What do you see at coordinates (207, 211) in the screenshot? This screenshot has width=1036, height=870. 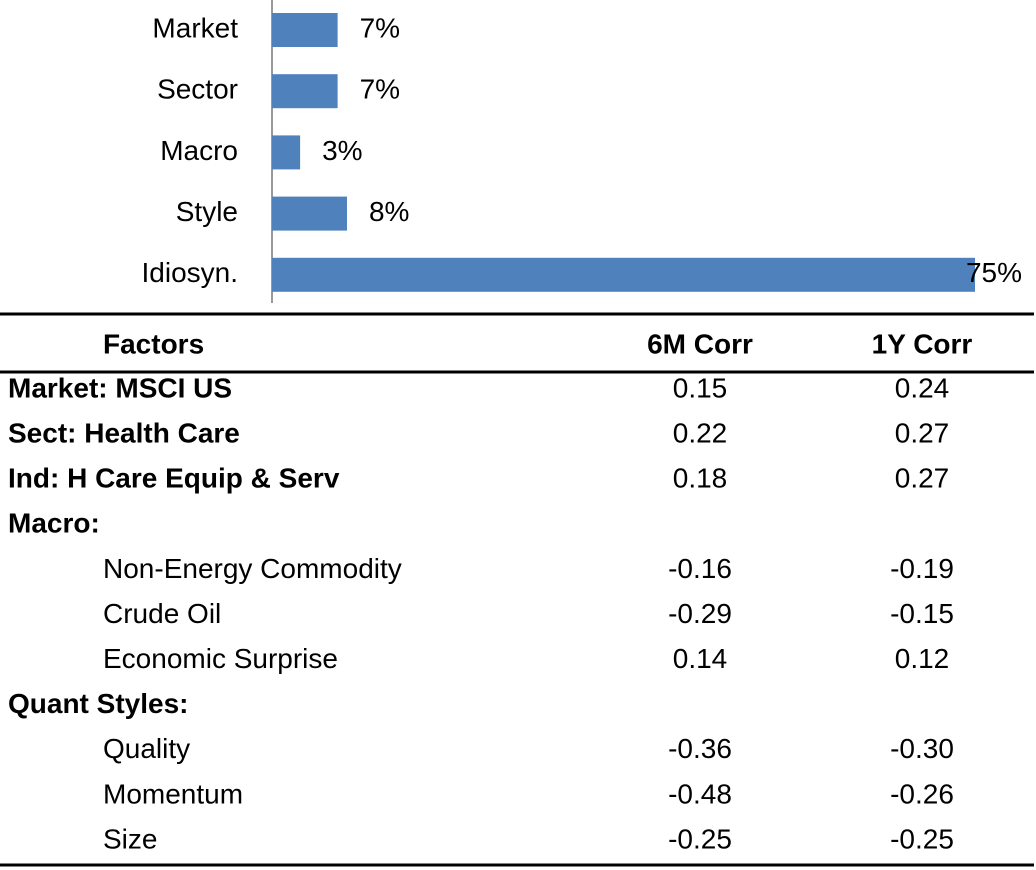 I see `category-label: Style` at bounding box center [207, 211].